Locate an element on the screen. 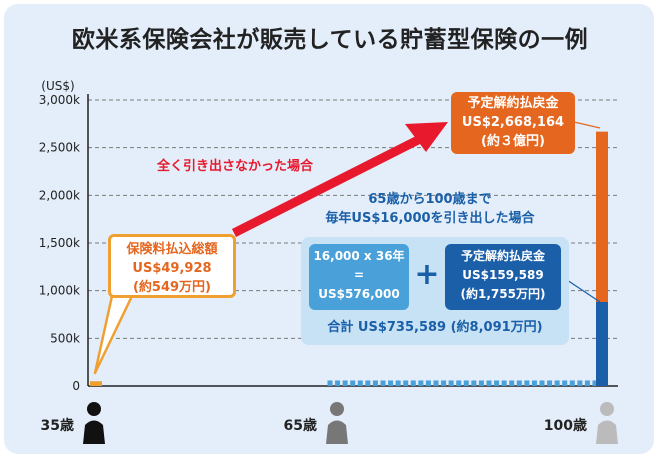 The width and height of the screenshot is (660, 460). chart-title: 欧米系保険会社が販売している貯蓄型保険の一例 is located at coordinates (330, 40).